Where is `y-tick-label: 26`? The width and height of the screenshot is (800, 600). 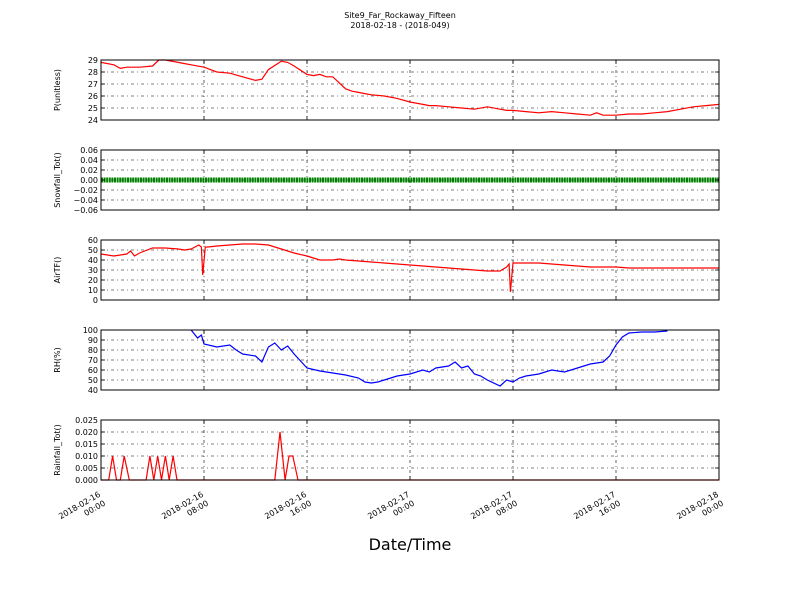 y-tick-label: 26 is located at coordinates (93, 96).